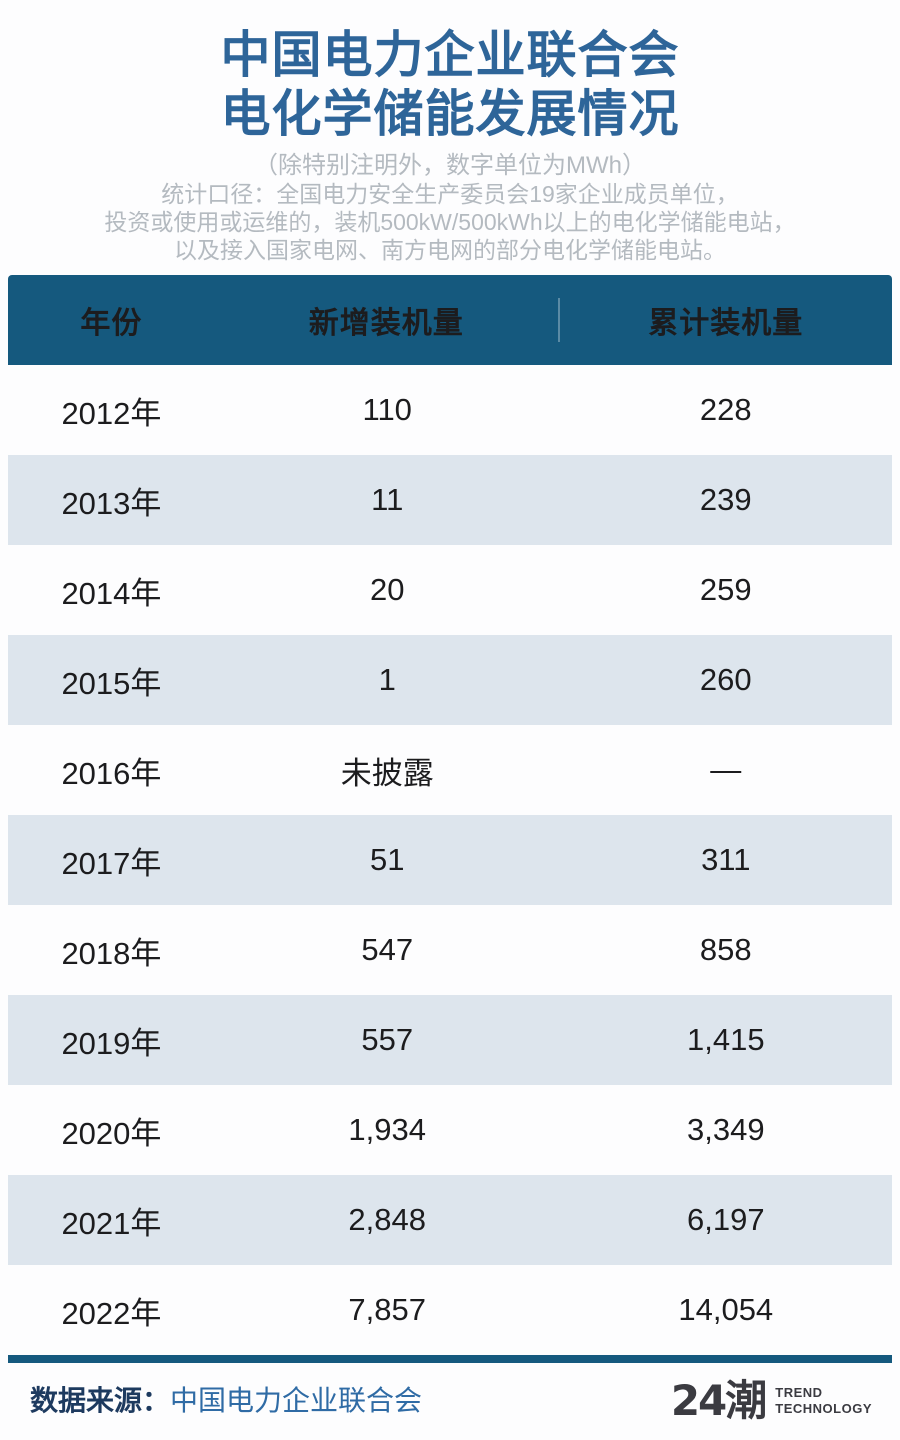 The height and width of the screenshot is (1440, 900). I want to click on table-header-row: 年份 新增装机量 累计装机量, so click(450, 320).